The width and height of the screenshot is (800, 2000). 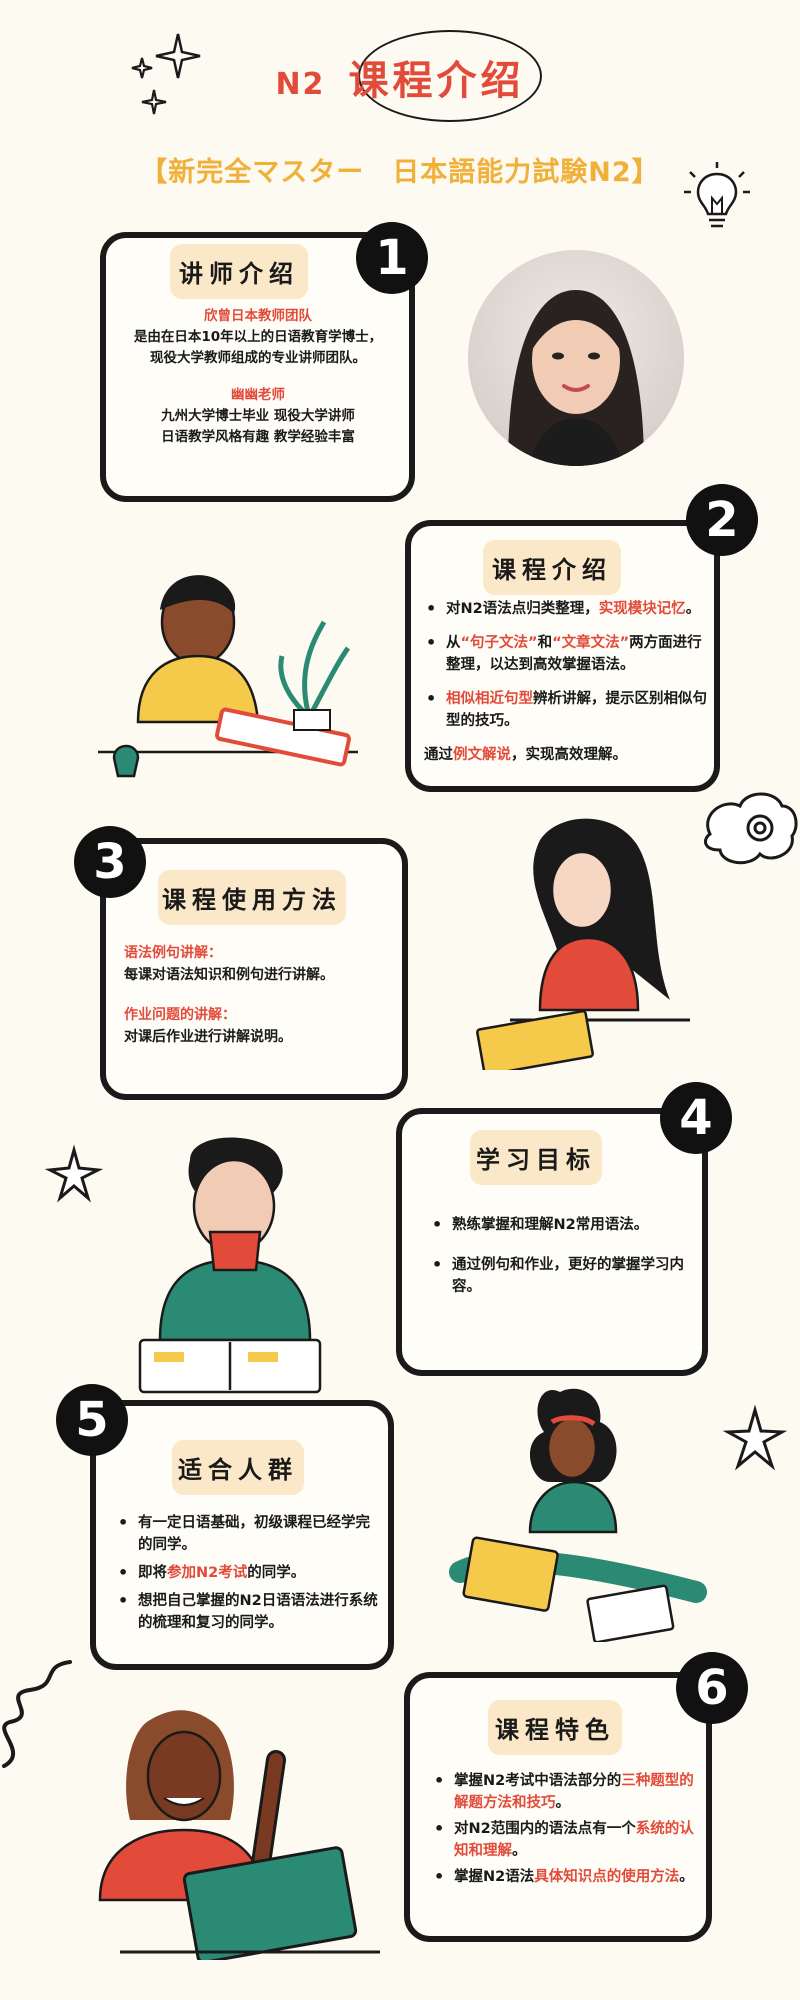 What do you see at coordinates (525, 755) in the screenshot?
I see `course-summary: 通过例文解说，实现高效理解。` at bounding box center [525, 755].